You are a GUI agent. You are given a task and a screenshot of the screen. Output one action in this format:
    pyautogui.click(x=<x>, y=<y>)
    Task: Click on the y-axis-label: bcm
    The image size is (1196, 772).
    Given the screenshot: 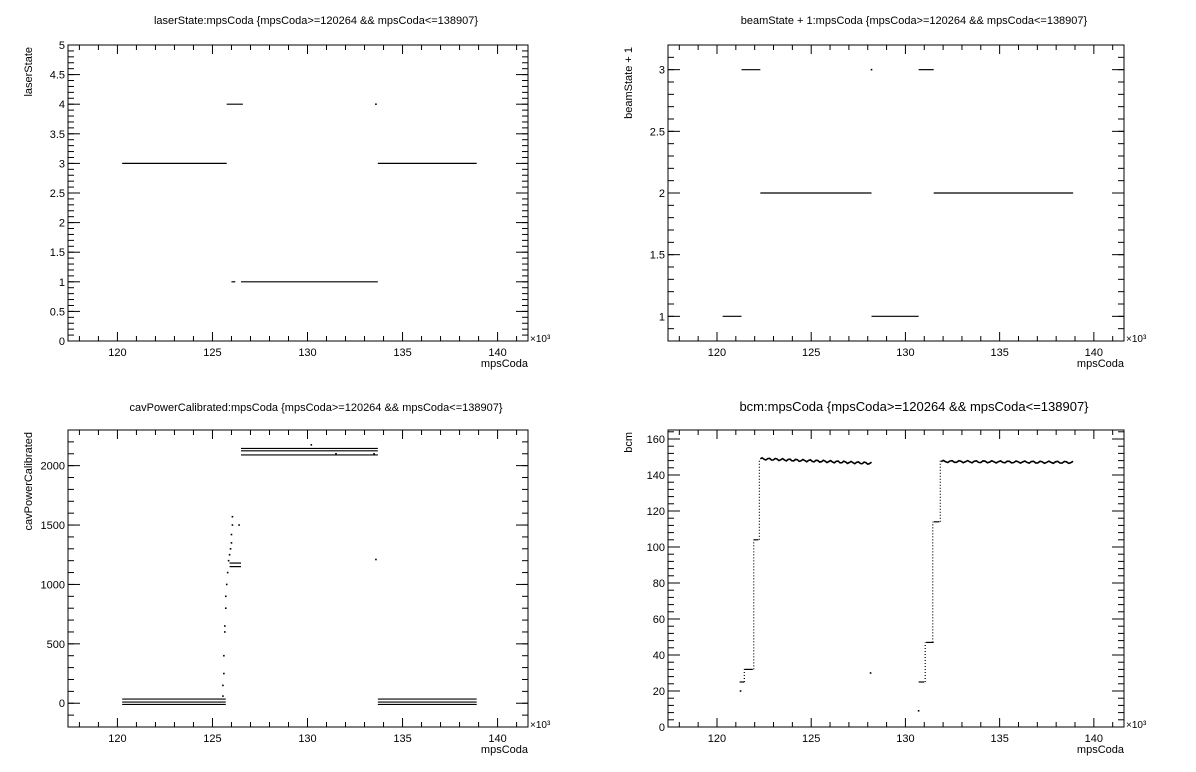 What is the action you would take?
    pyautogui.click(x=629, y=442)
    